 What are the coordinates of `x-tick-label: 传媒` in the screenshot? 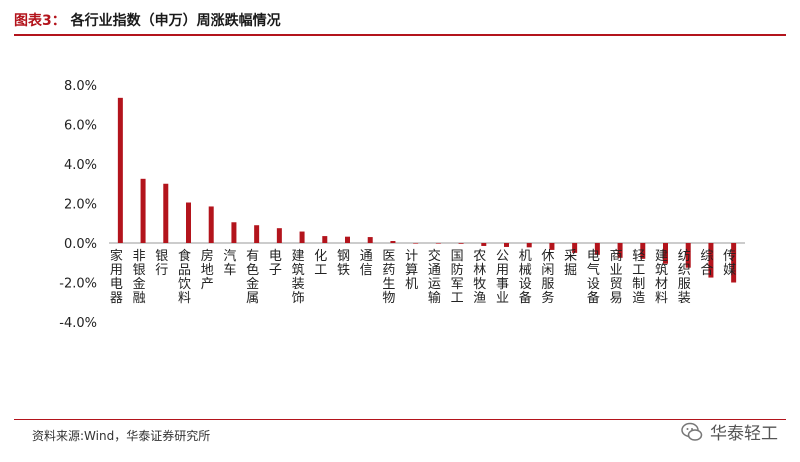 It's located at (729, 263).